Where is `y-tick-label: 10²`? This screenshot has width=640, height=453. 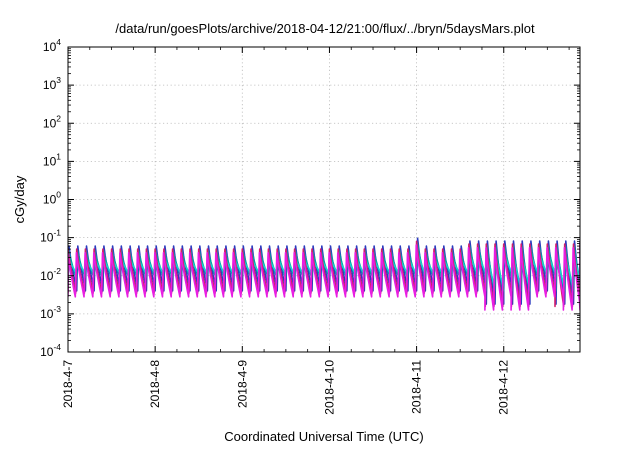
y-tick-label: 10² is located at coordinates (52, 121).